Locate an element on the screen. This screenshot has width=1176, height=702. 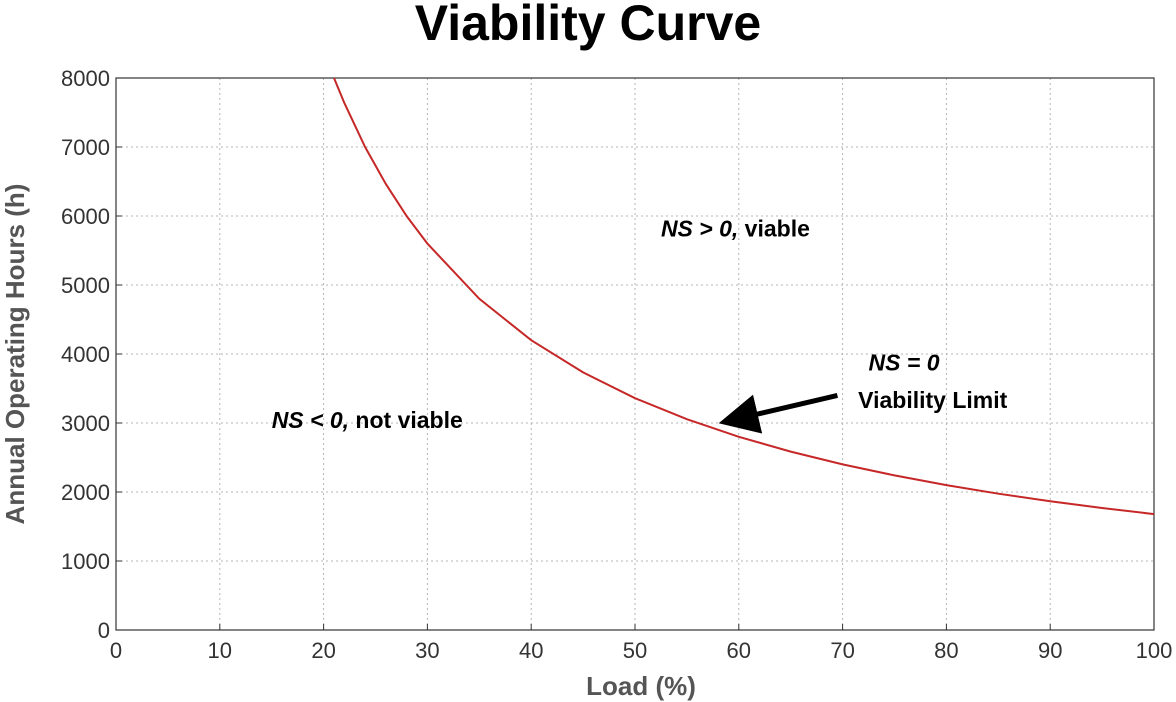
x-tick-label: 90 is located at coordinates (1050, 650).